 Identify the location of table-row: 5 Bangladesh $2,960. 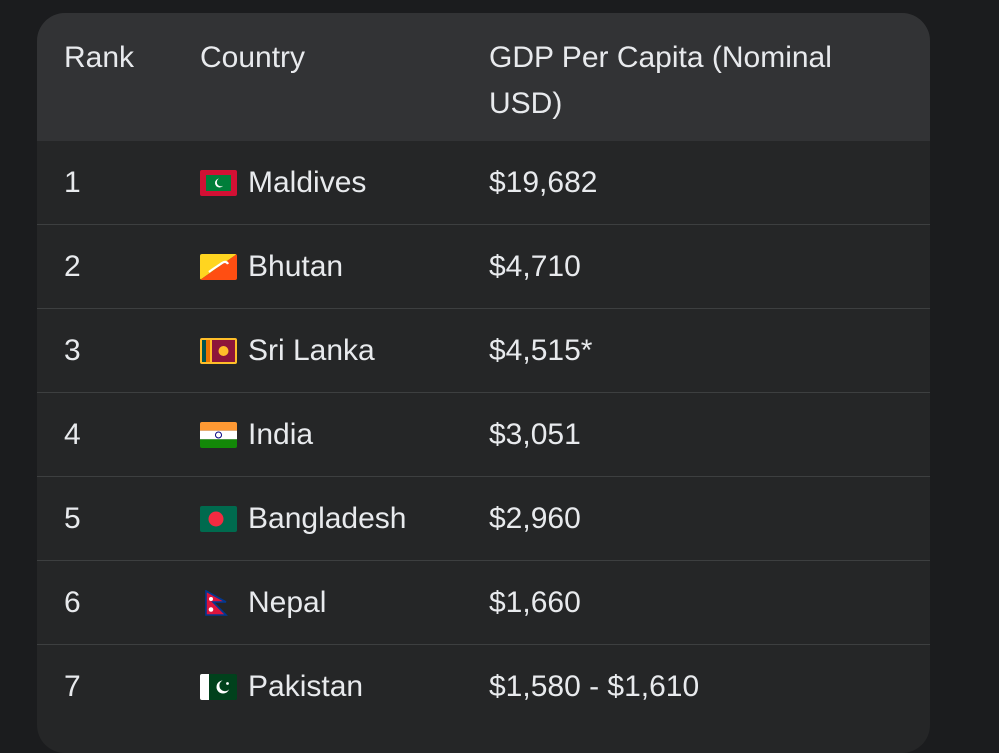
(483, 518).